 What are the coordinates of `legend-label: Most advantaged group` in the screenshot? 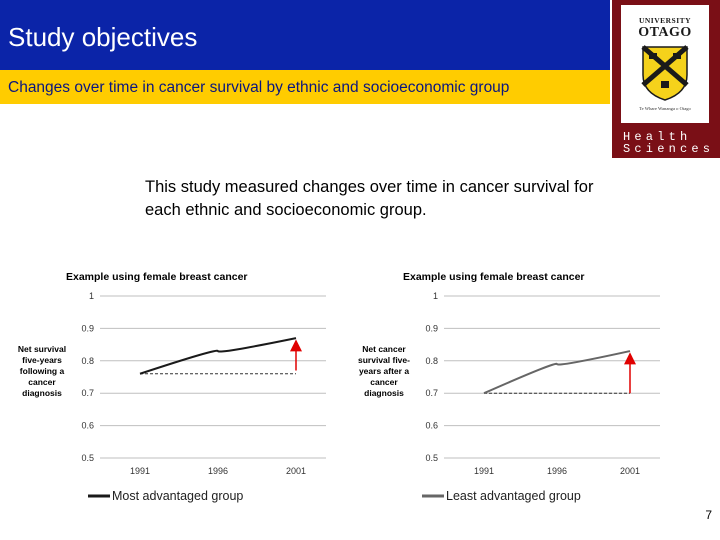 It's located at (177, 496).